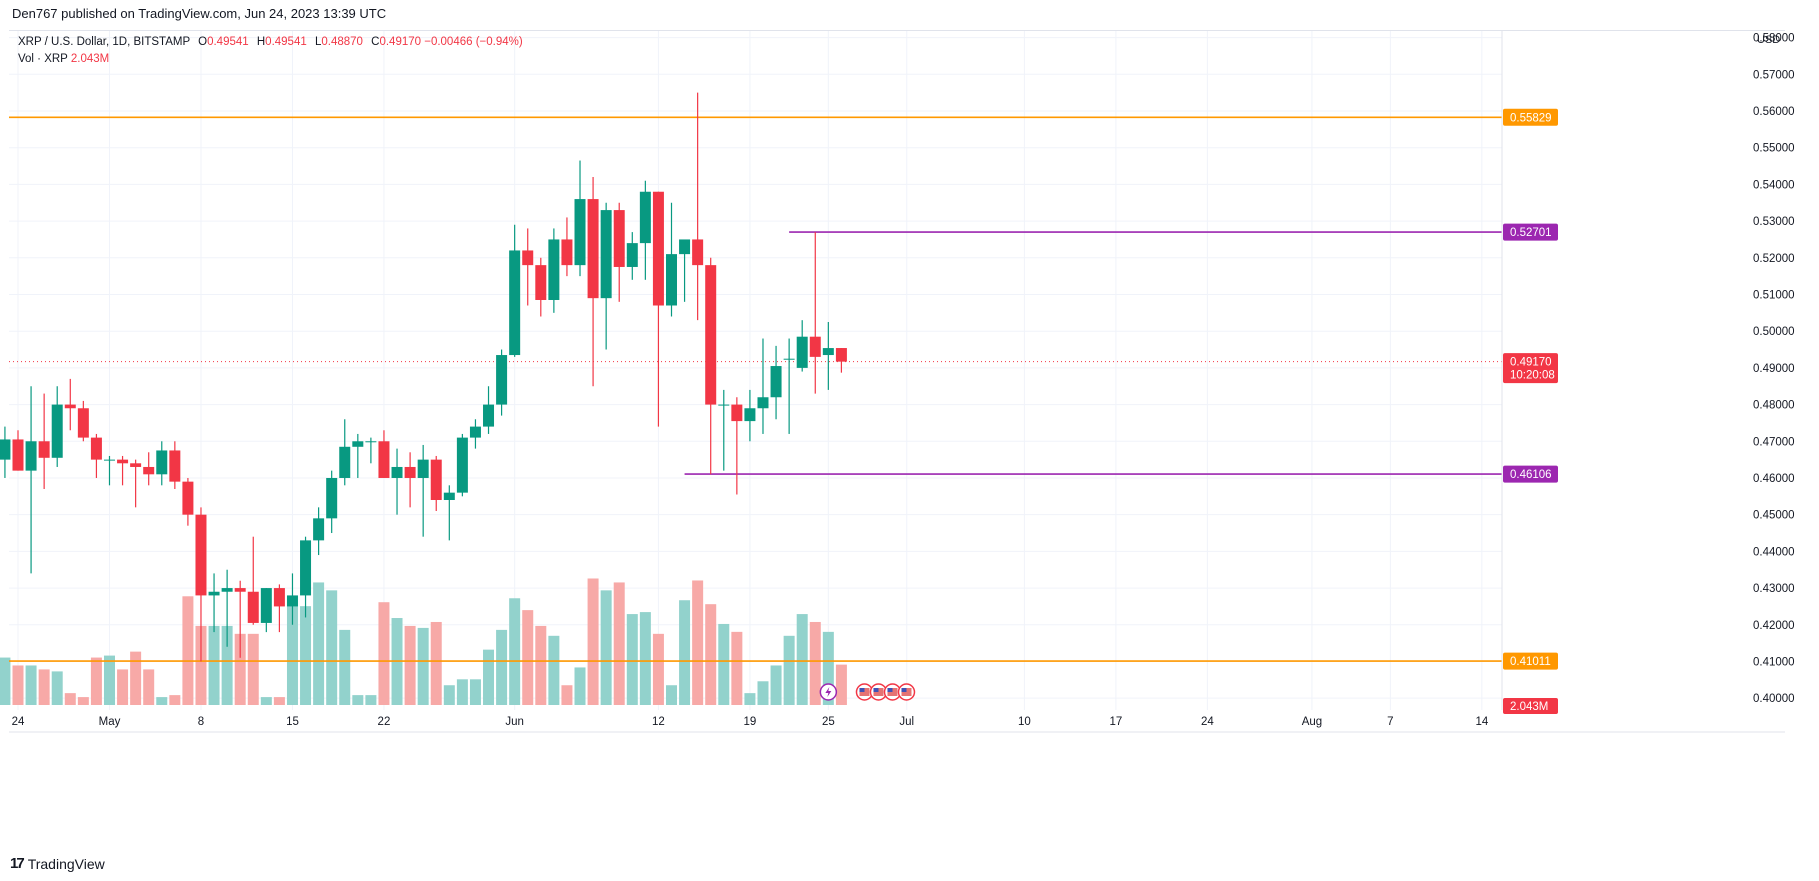 The image size is (1819, 881). Describe the element at coordinates (1774, 662) in the screenshot. I see `price-tick-label: 0.41000` at that location.